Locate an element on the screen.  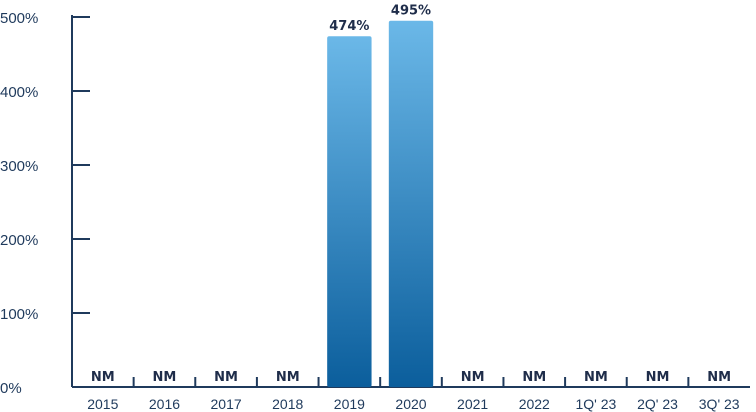
x-tick-label: 1Q' 23 is located at coordinates (596, 404).